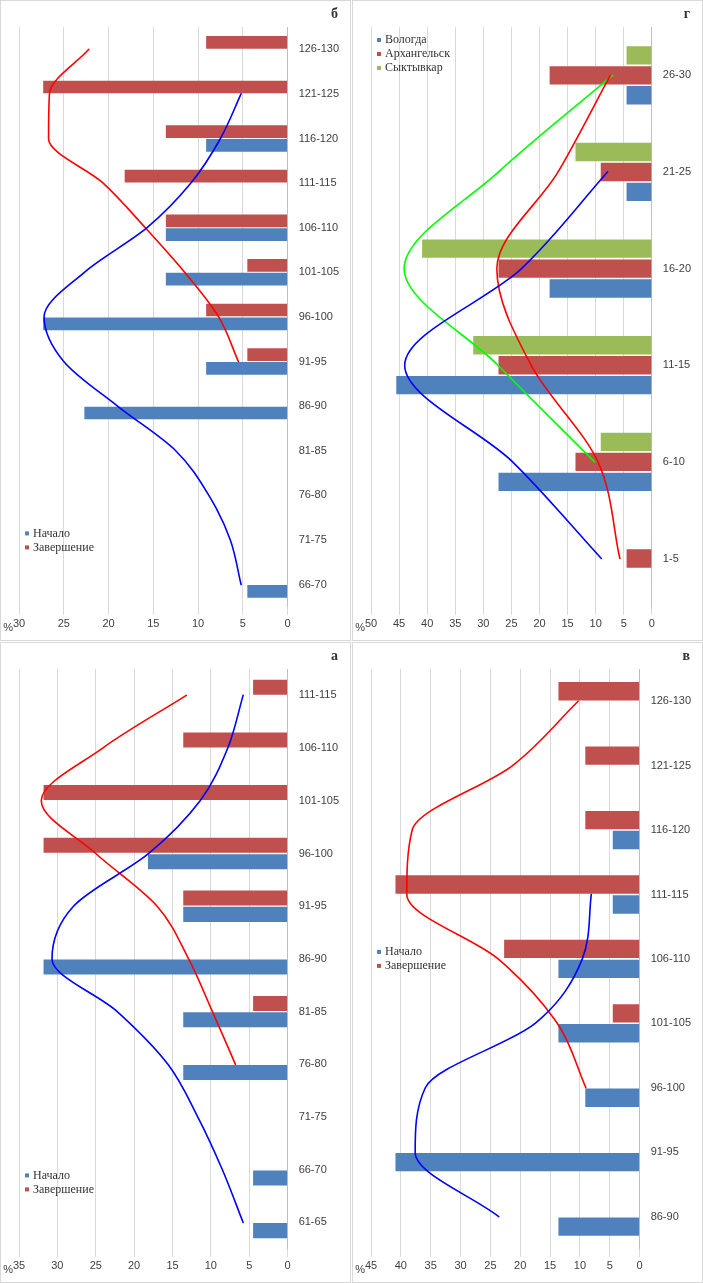  Describe the element at coordinates (418, 53) in the screenshot. I see `legend-label: Архангельск` at that location.